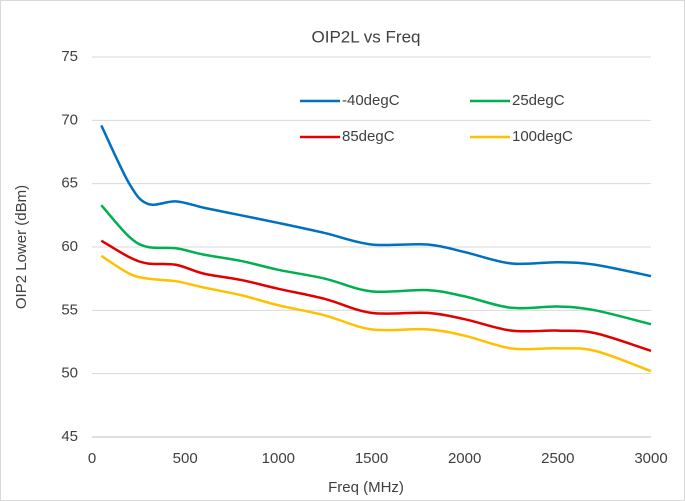 Image resolution: width=685 pixels, height=501 pixels. I want to click on legend-label: 85degC, so click(368, 136).